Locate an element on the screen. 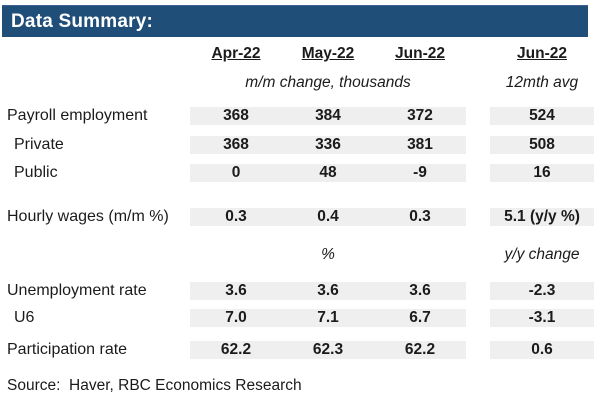 This screenshot has height=414, width=600. row-label: Hourly wages (m/m %) is located at coordinates (88, 216).